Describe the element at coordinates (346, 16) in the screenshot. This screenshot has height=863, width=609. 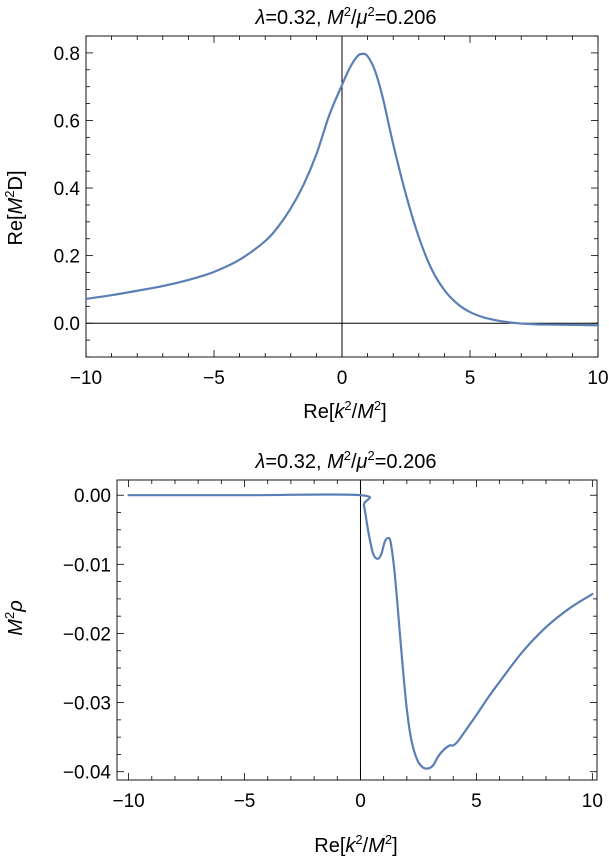
I see `plot-1-title: λ=0.32, M2/μ2=0.206` at that location.